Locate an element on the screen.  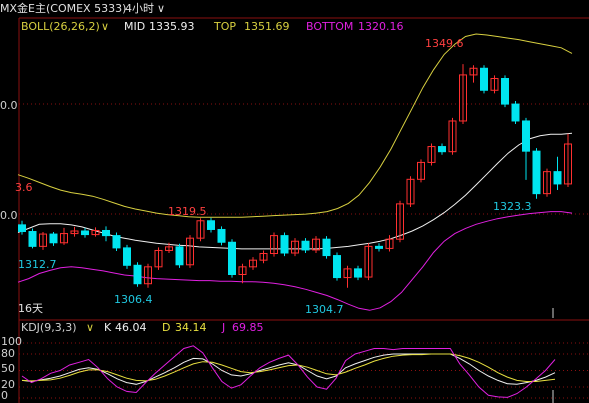
top-value: 1351.69 is located at coordinates (267, 26).